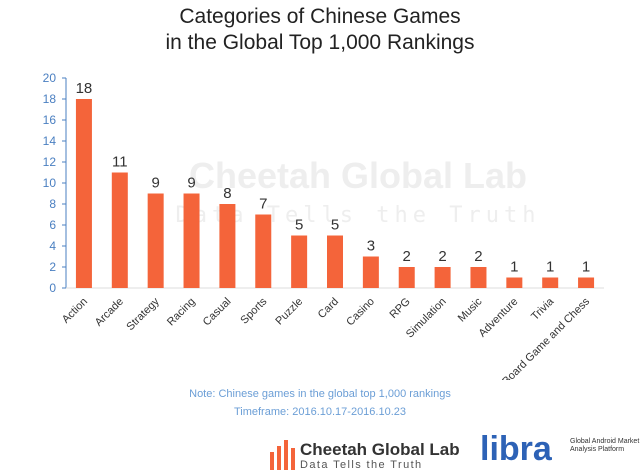 The height and width of the screenshot is (476, 640). What do you see at coordinates (328, 308) in the screenshot?
I see `x-tick-label: Card` at bounding box center [328, 308].